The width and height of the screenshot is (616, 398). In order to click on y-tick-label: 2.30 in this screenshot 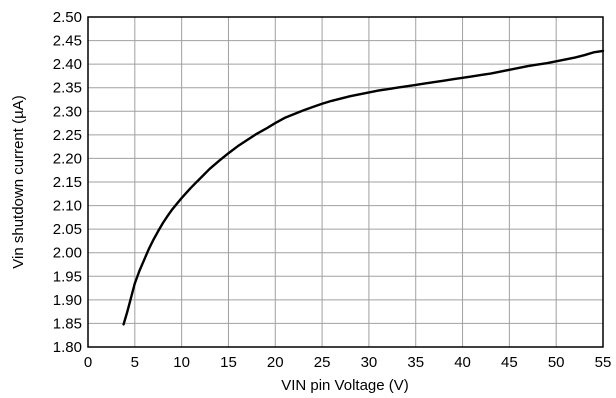, I will do `click(67, 111)`.